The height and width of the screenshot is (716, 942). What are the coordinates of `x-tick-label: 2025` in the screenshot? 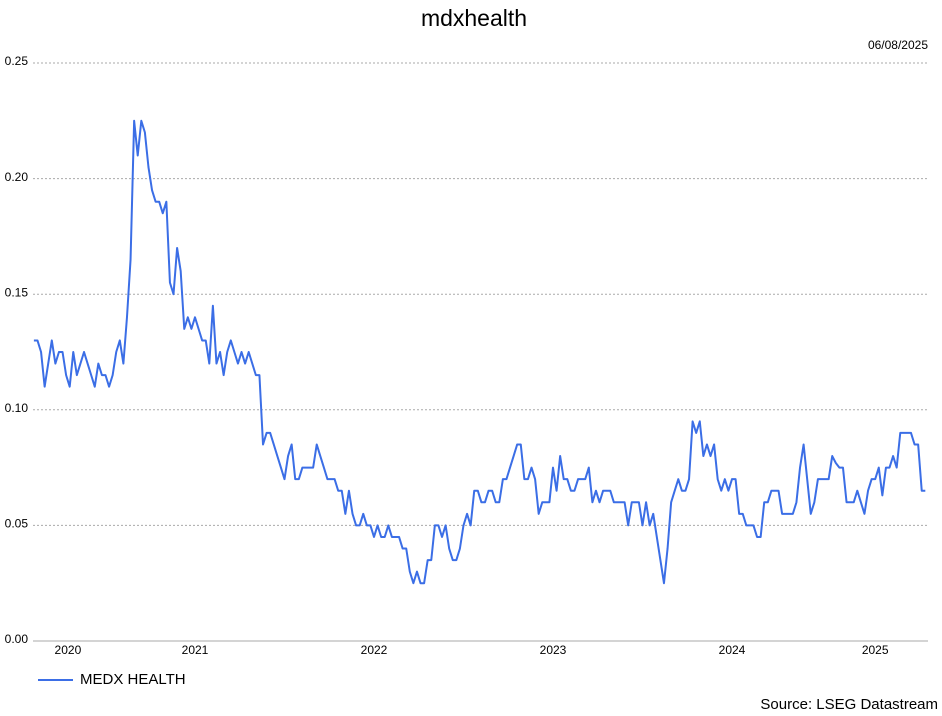 It's located at (875, 650).